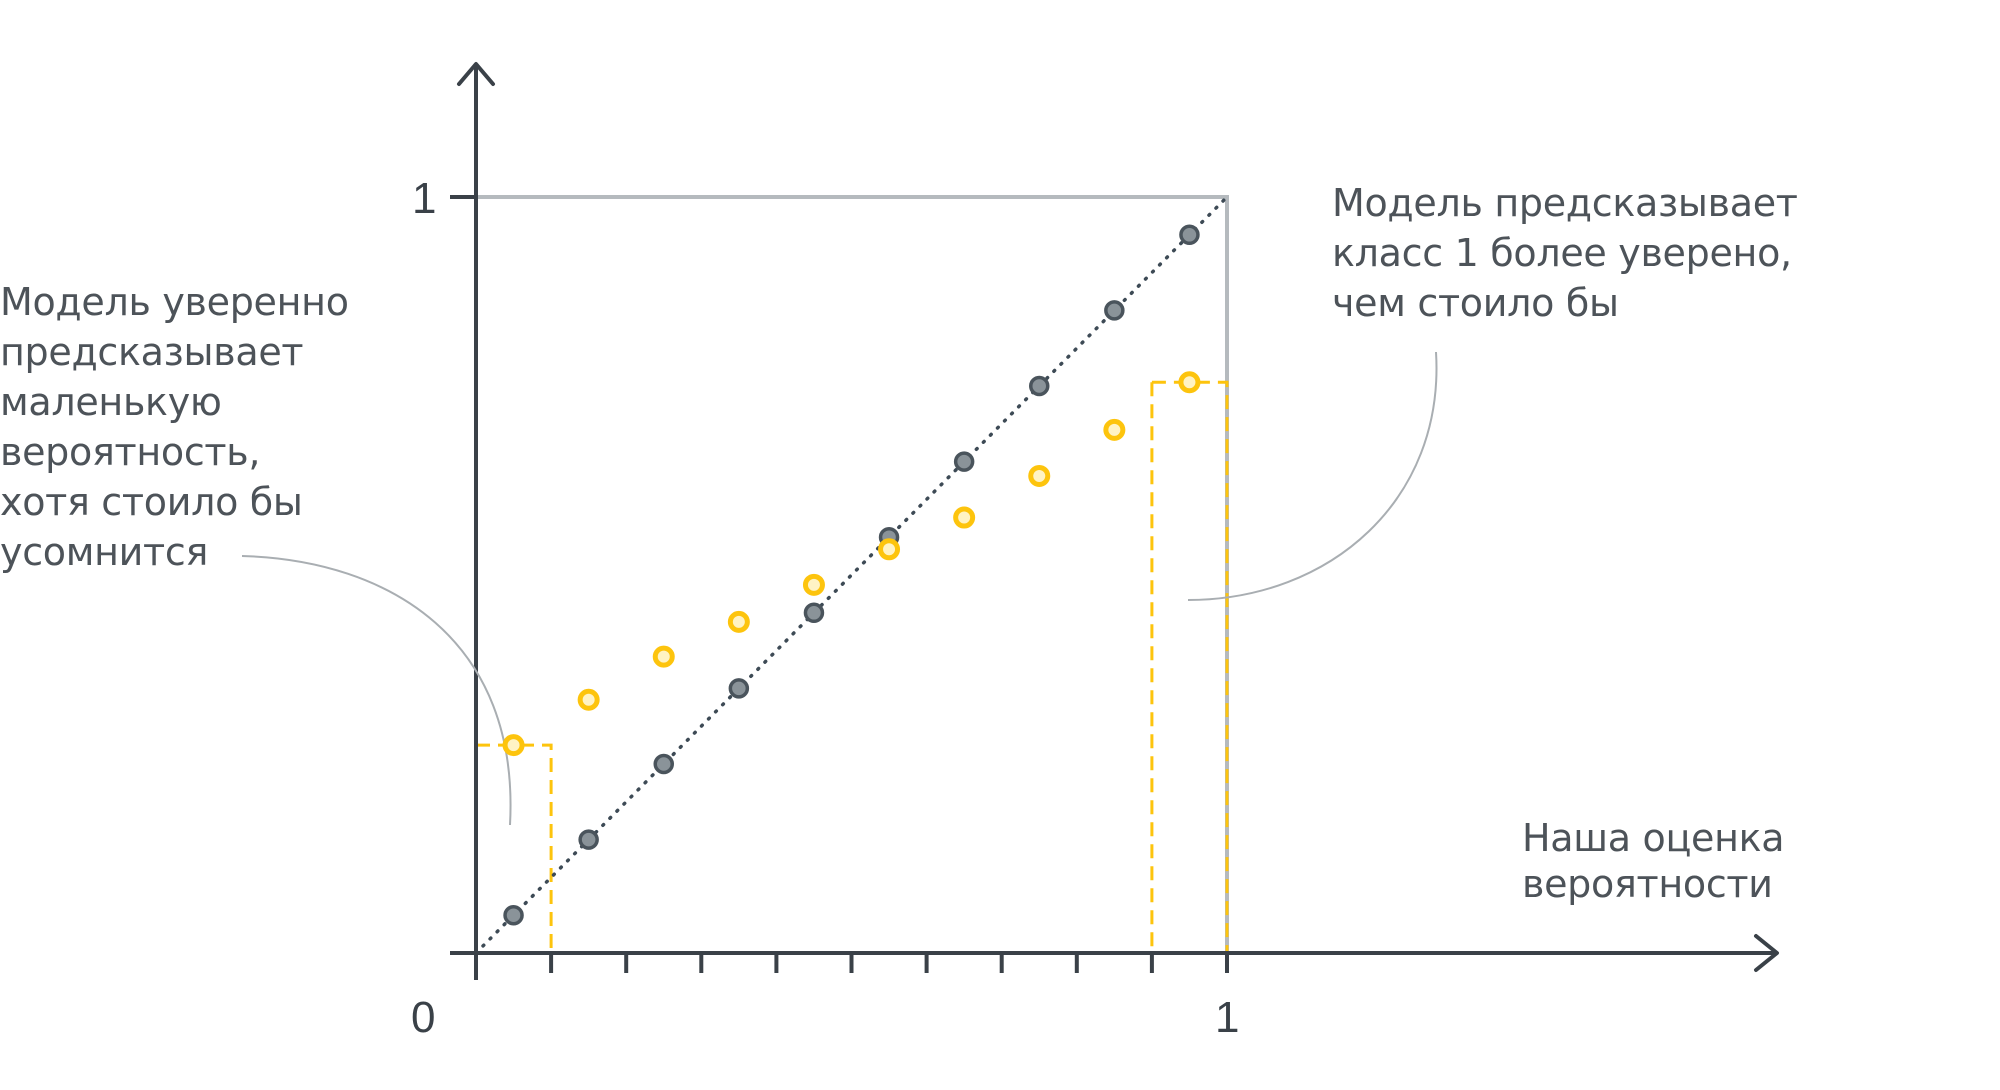  What do you see at coordinates (424, 198) in the screenshot?
I see `y-tick-label-1: 1` at bounding box center [424, 198].